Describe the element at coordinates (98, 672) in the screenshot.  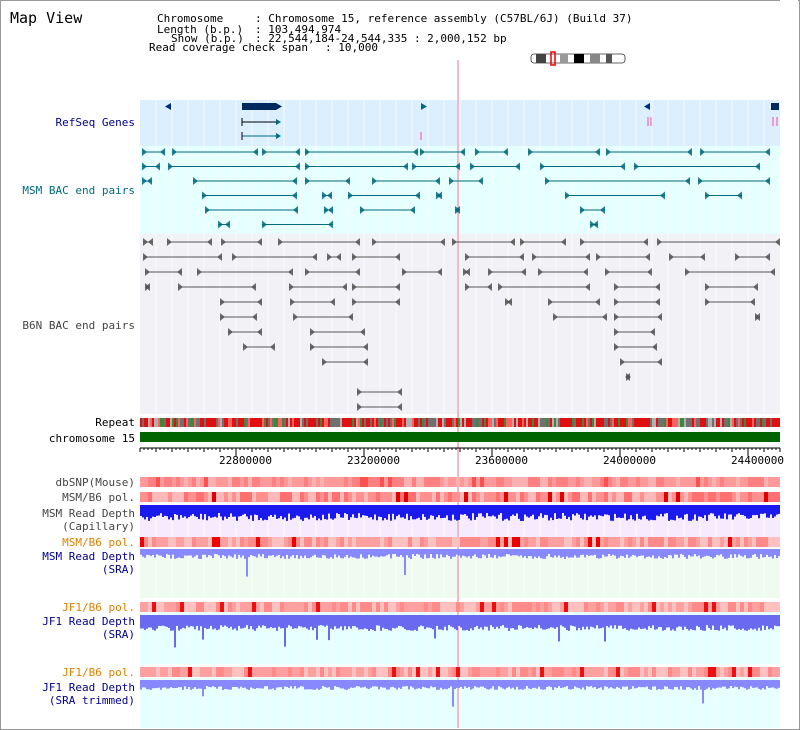
I see `track-label-jf1-b6-pol-2: JF1/B6 pol.` at that location.